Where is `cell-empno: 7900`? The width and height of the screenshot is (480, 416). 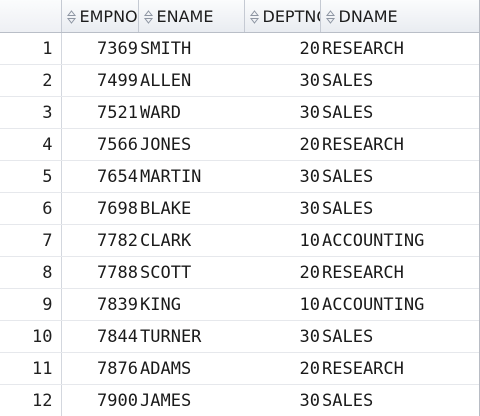
cell-empno: 7900 is located at coordinates (99, 400).